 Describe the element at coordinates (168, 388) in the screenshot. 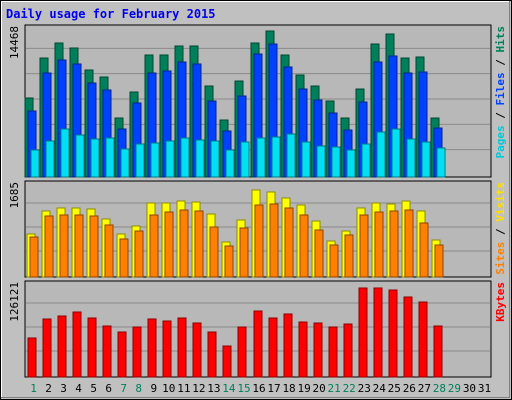

I see `x-tick-day-10: 10` at that location.